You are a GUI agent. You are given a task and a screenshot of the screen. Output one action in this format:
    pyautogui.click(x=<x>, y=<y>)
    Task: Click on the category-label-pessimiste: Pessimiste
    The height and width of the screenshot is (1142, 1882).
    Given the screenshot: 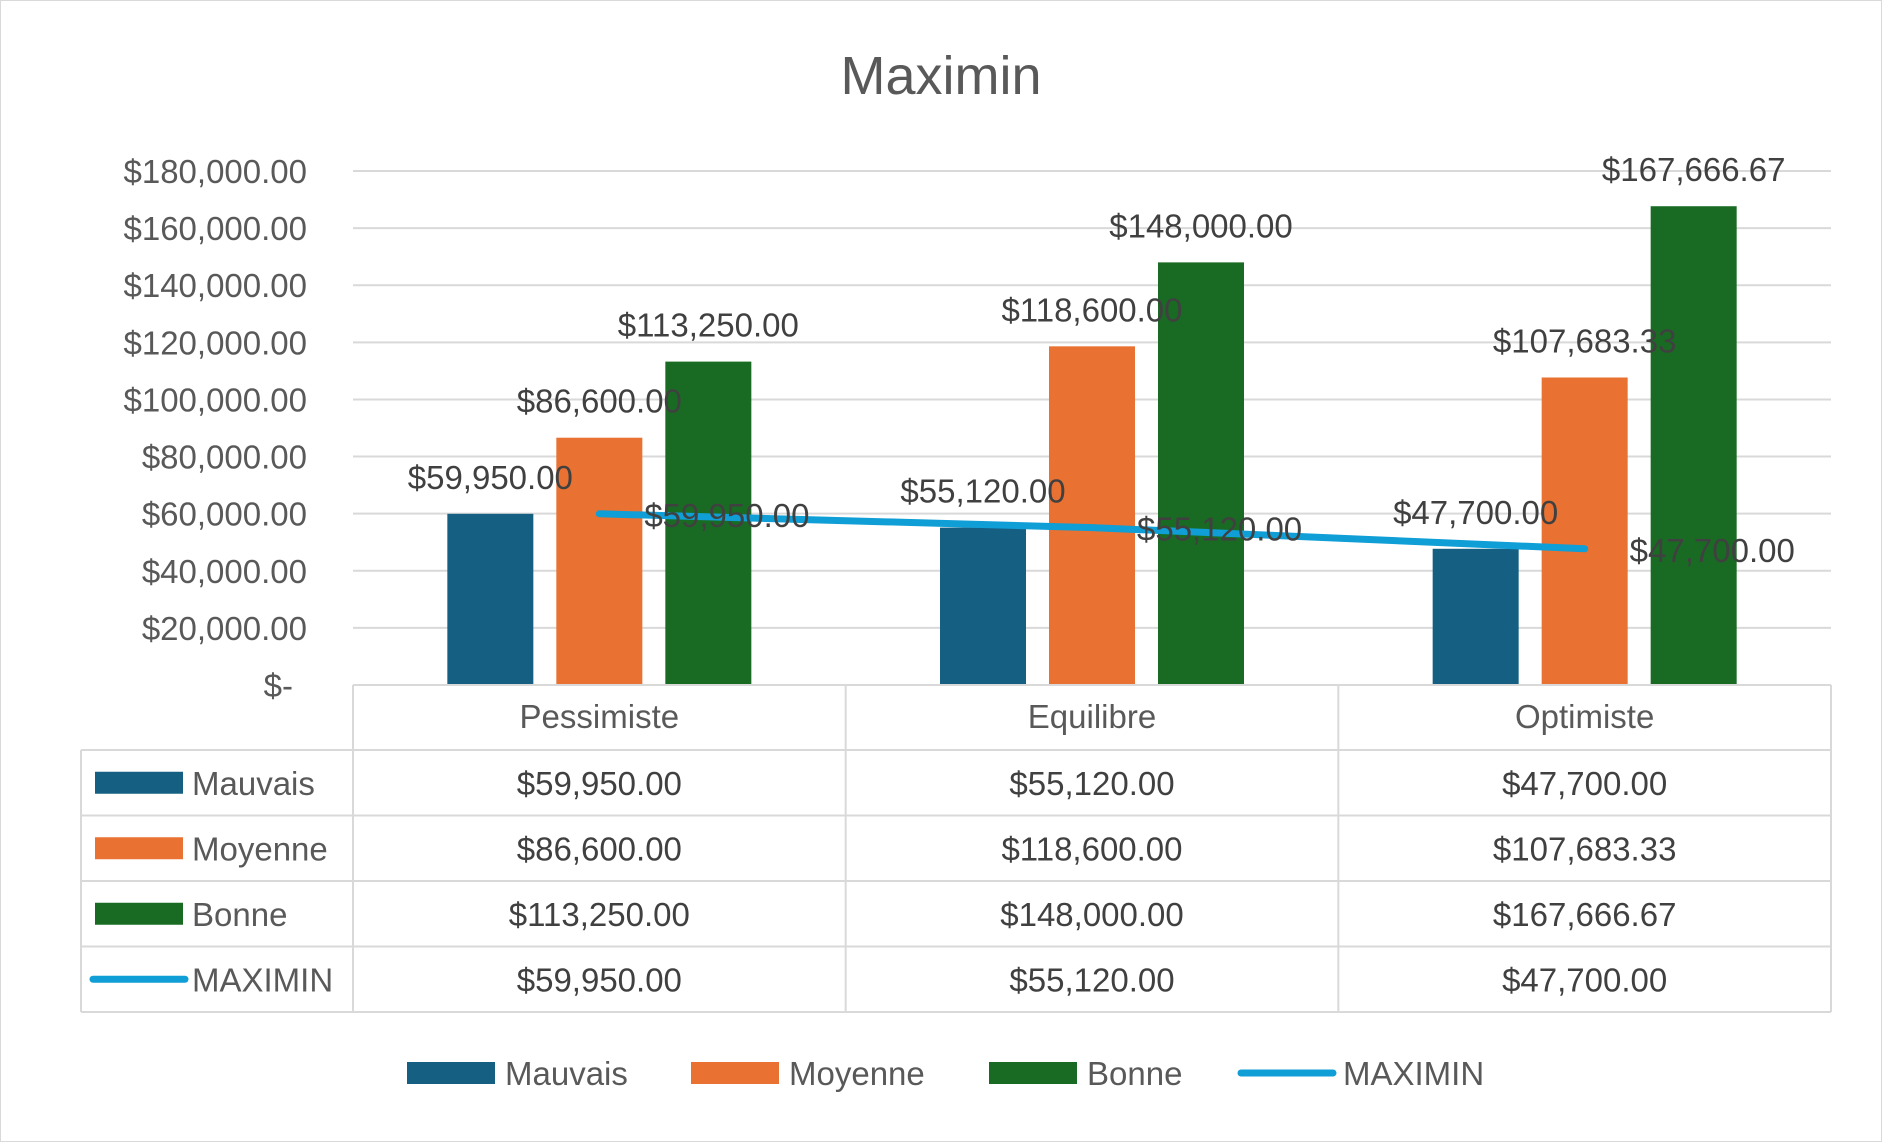 What is the action you would take?
    pyautogui.click(x=600, y=716)
    